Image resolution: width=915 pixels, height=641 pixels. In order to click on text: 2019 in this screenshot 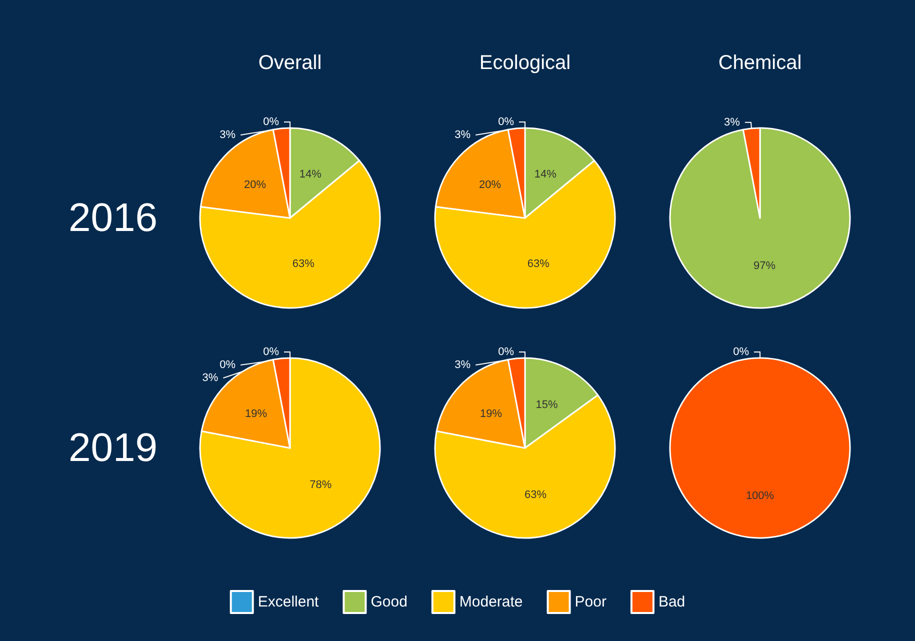, I will do `click(113, 448)`.